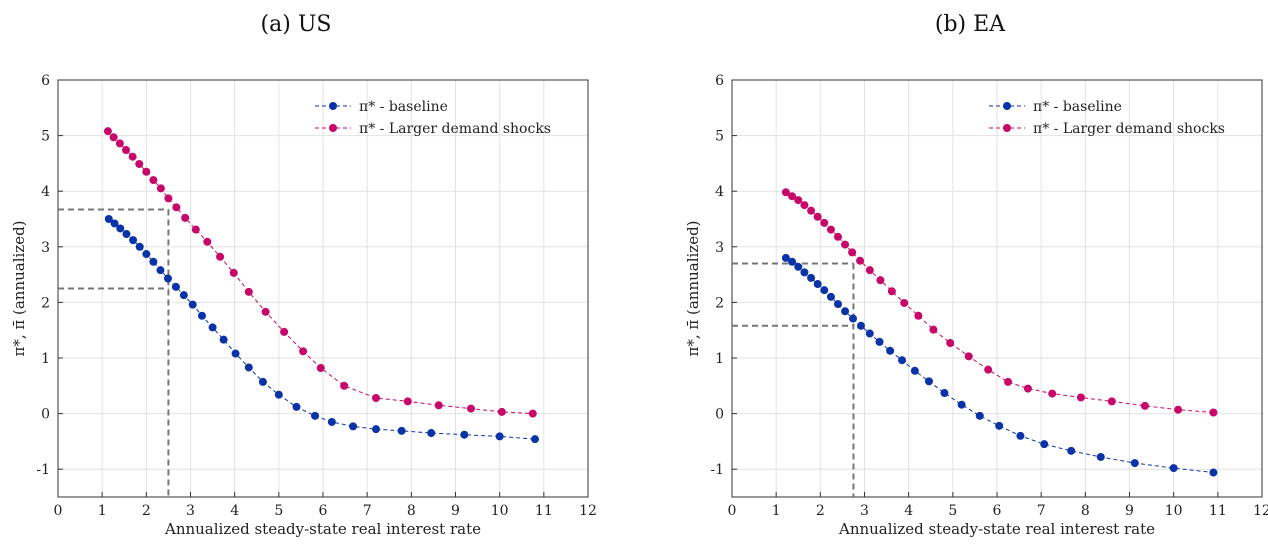 This screenshot has height=545, width=1268. I want to click on y-tick-label: 3, so click(719, 248).